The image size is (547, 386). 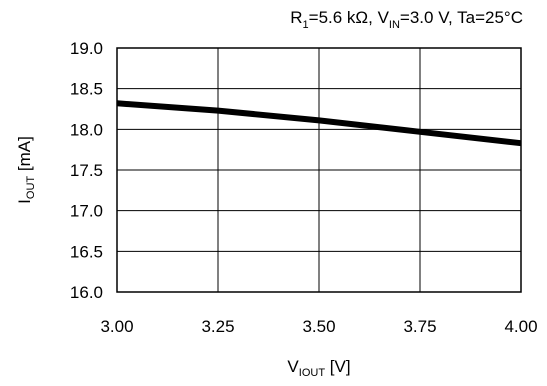 I want to click on y-tick-labels: 16.0 16.5 17.0 17.5 18.0 18.5 19.0, so click(x=86, y=170).